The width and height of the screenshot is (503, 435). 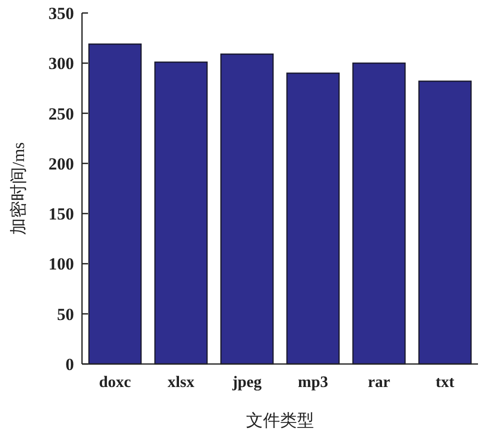 I want to click on y-tick-label: 50, so click(x=65, y=314).